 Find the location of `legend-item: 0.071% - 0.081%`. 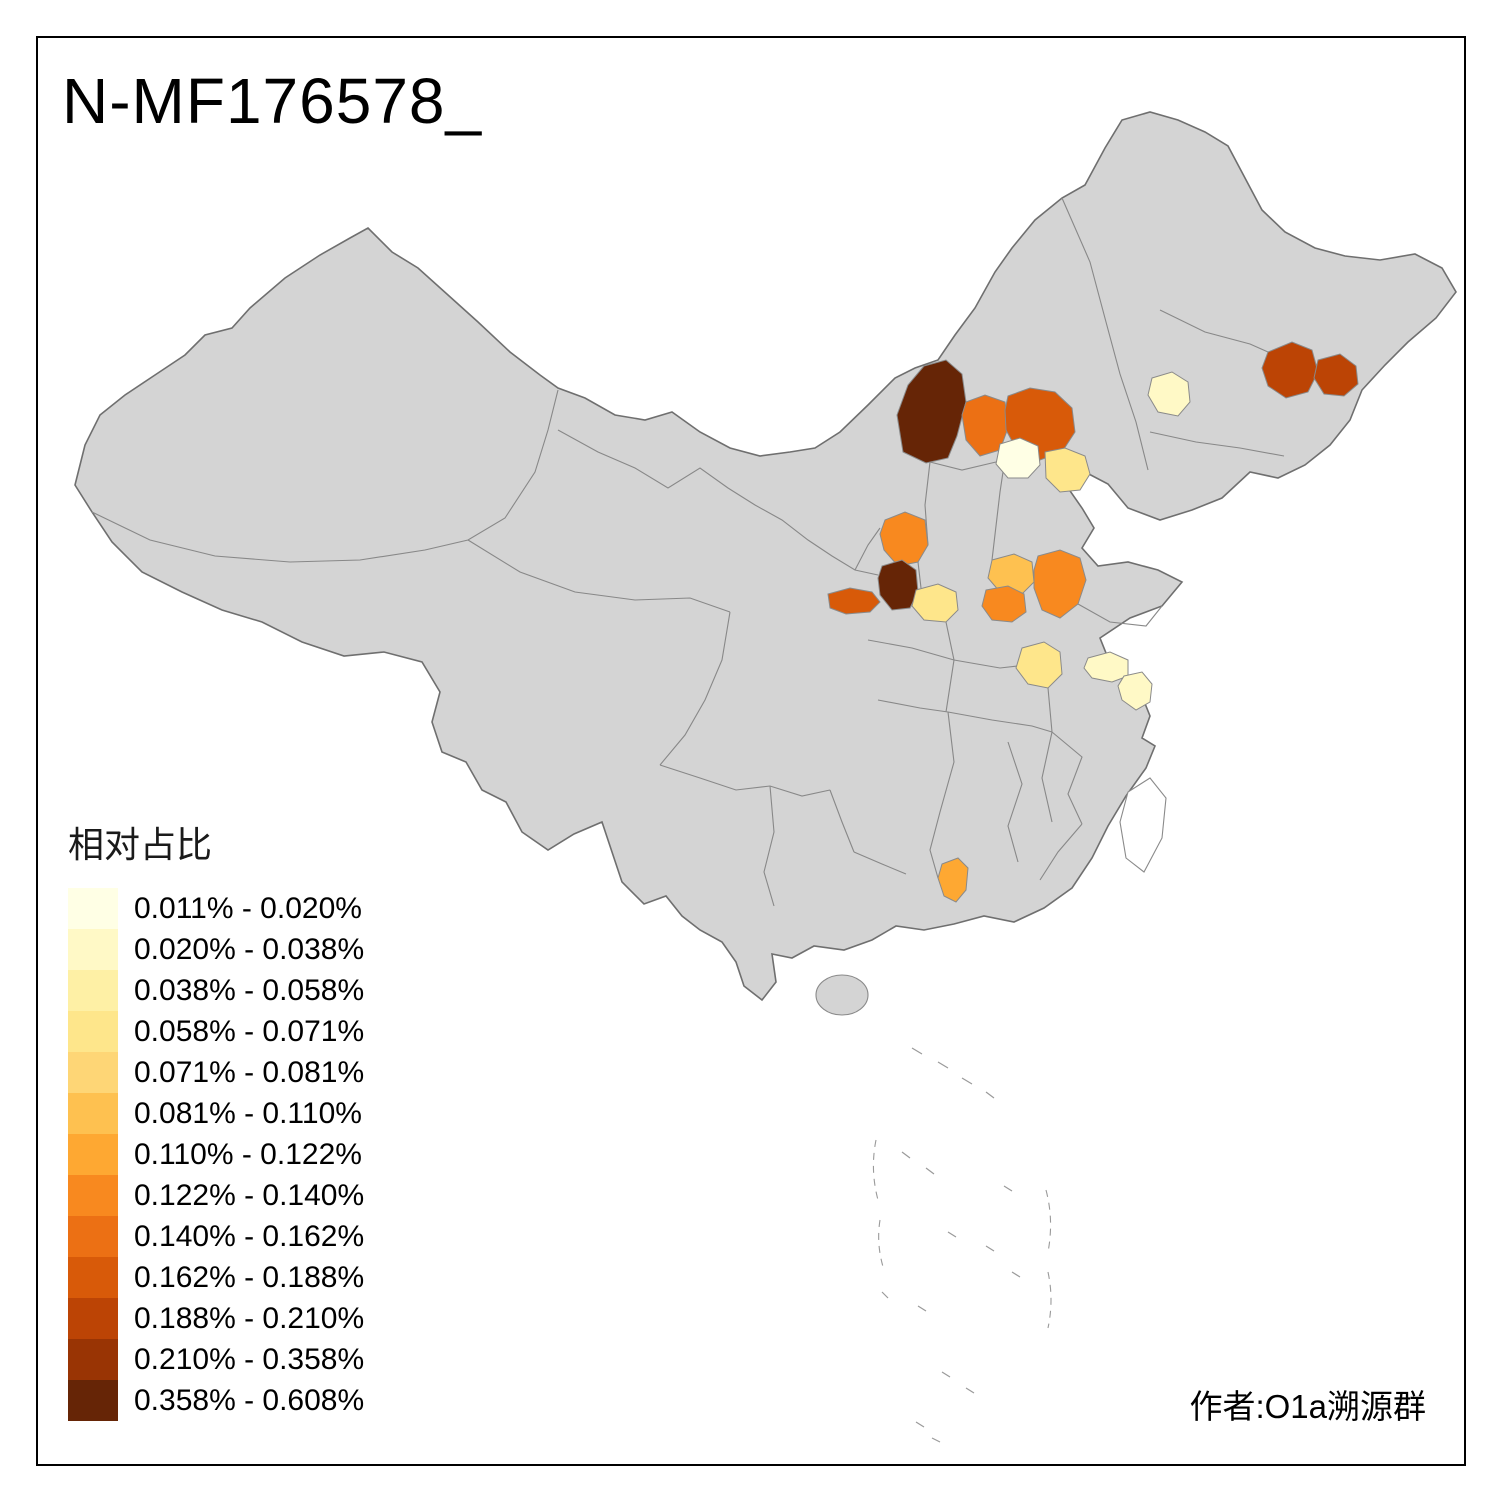

legend-item: 0.071% - 0.081% is located at coordinates (216, 1072).